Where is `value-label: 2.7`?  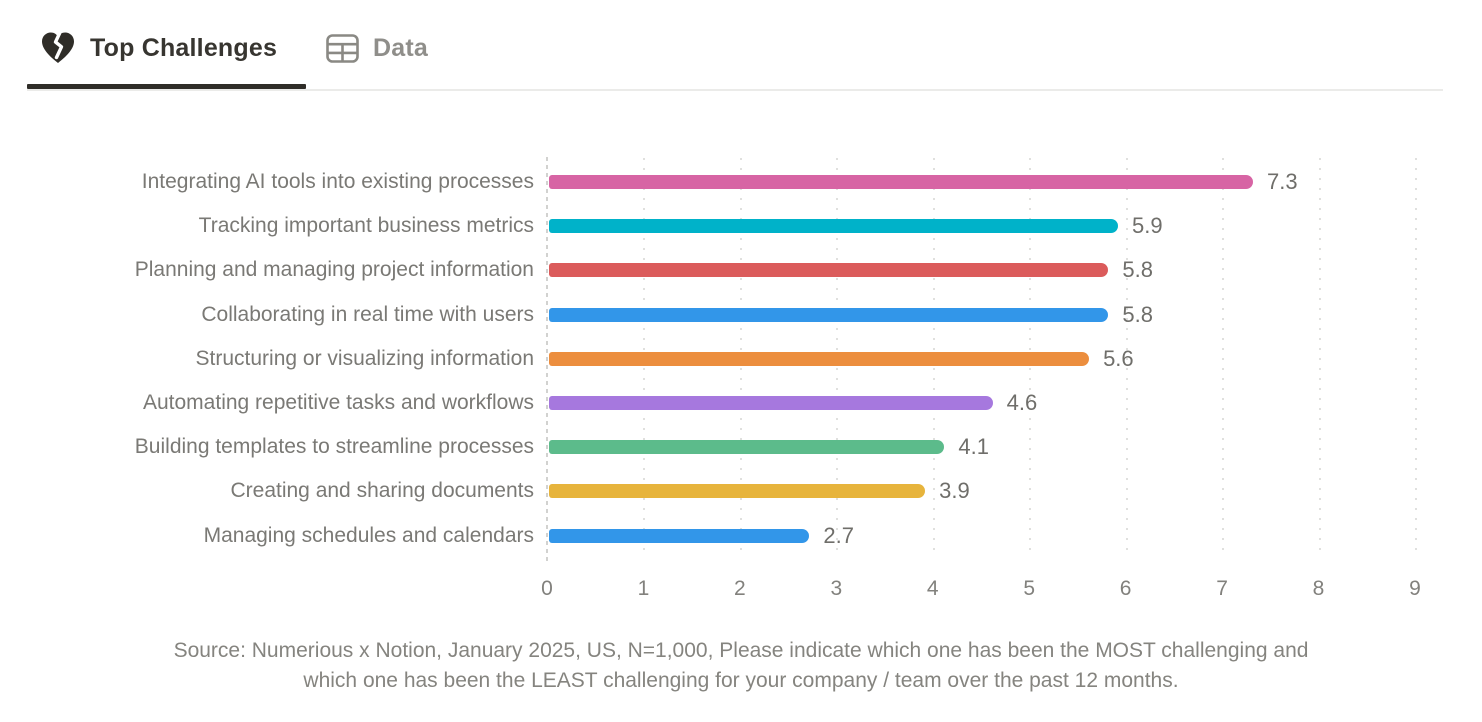 value-label: 2.7 is located at coordinates (838, 535).